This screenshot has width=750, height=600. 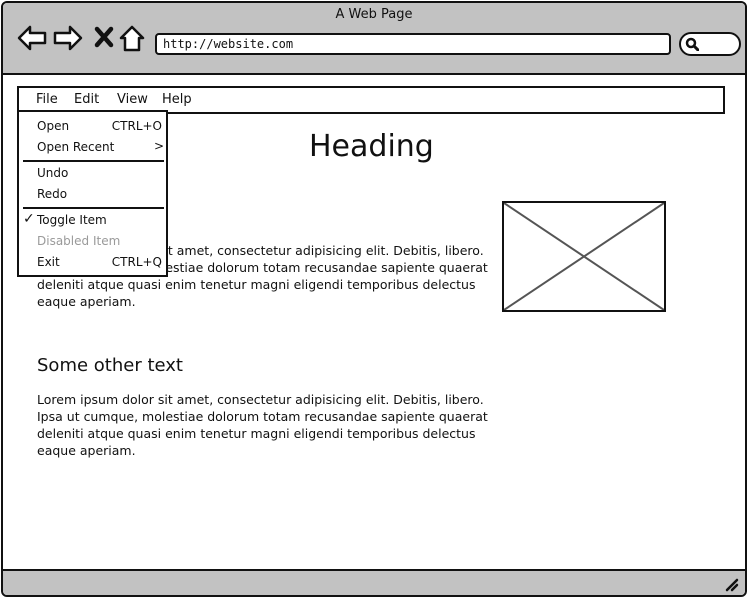 I want to click on menu-bar: File Edit View Help, so click(x=371, y=100).